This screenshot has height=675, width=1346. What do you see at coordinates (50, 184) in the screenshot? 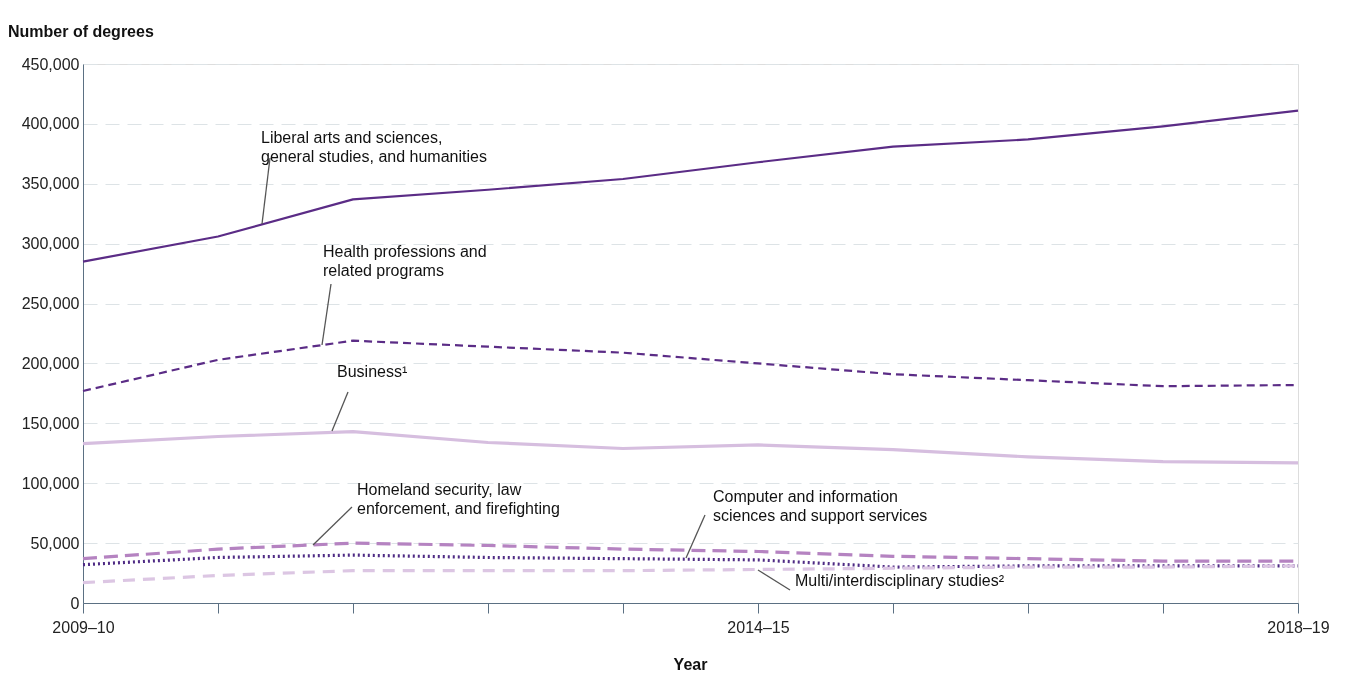
I see `y-tick-label: 350,000` at bounding box center [50, 184].